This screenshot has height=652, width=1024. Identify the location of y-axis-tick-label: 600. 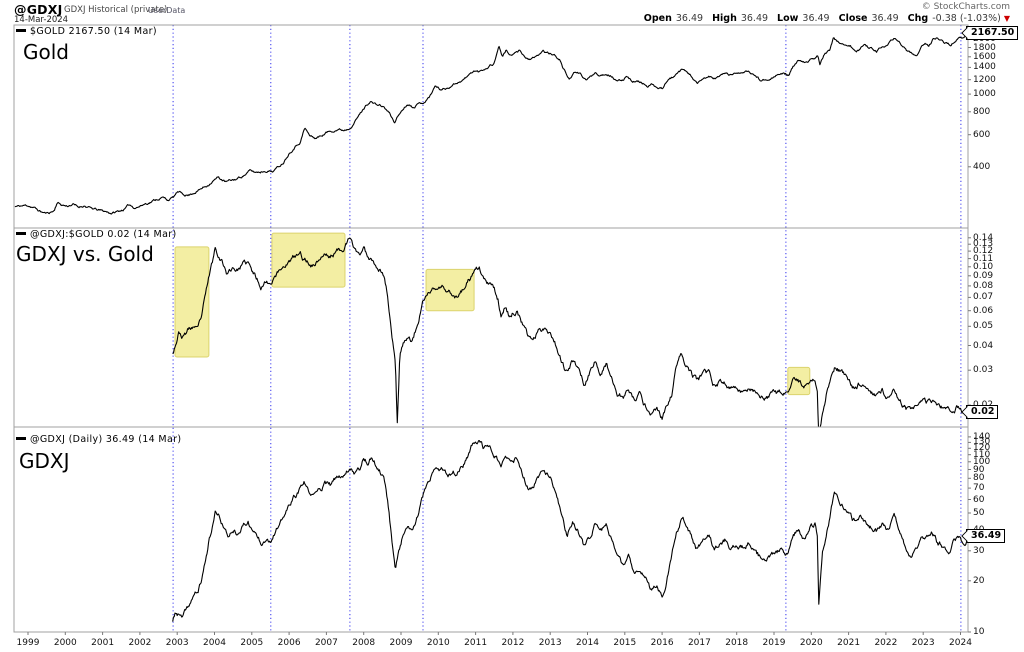
(982, 134).